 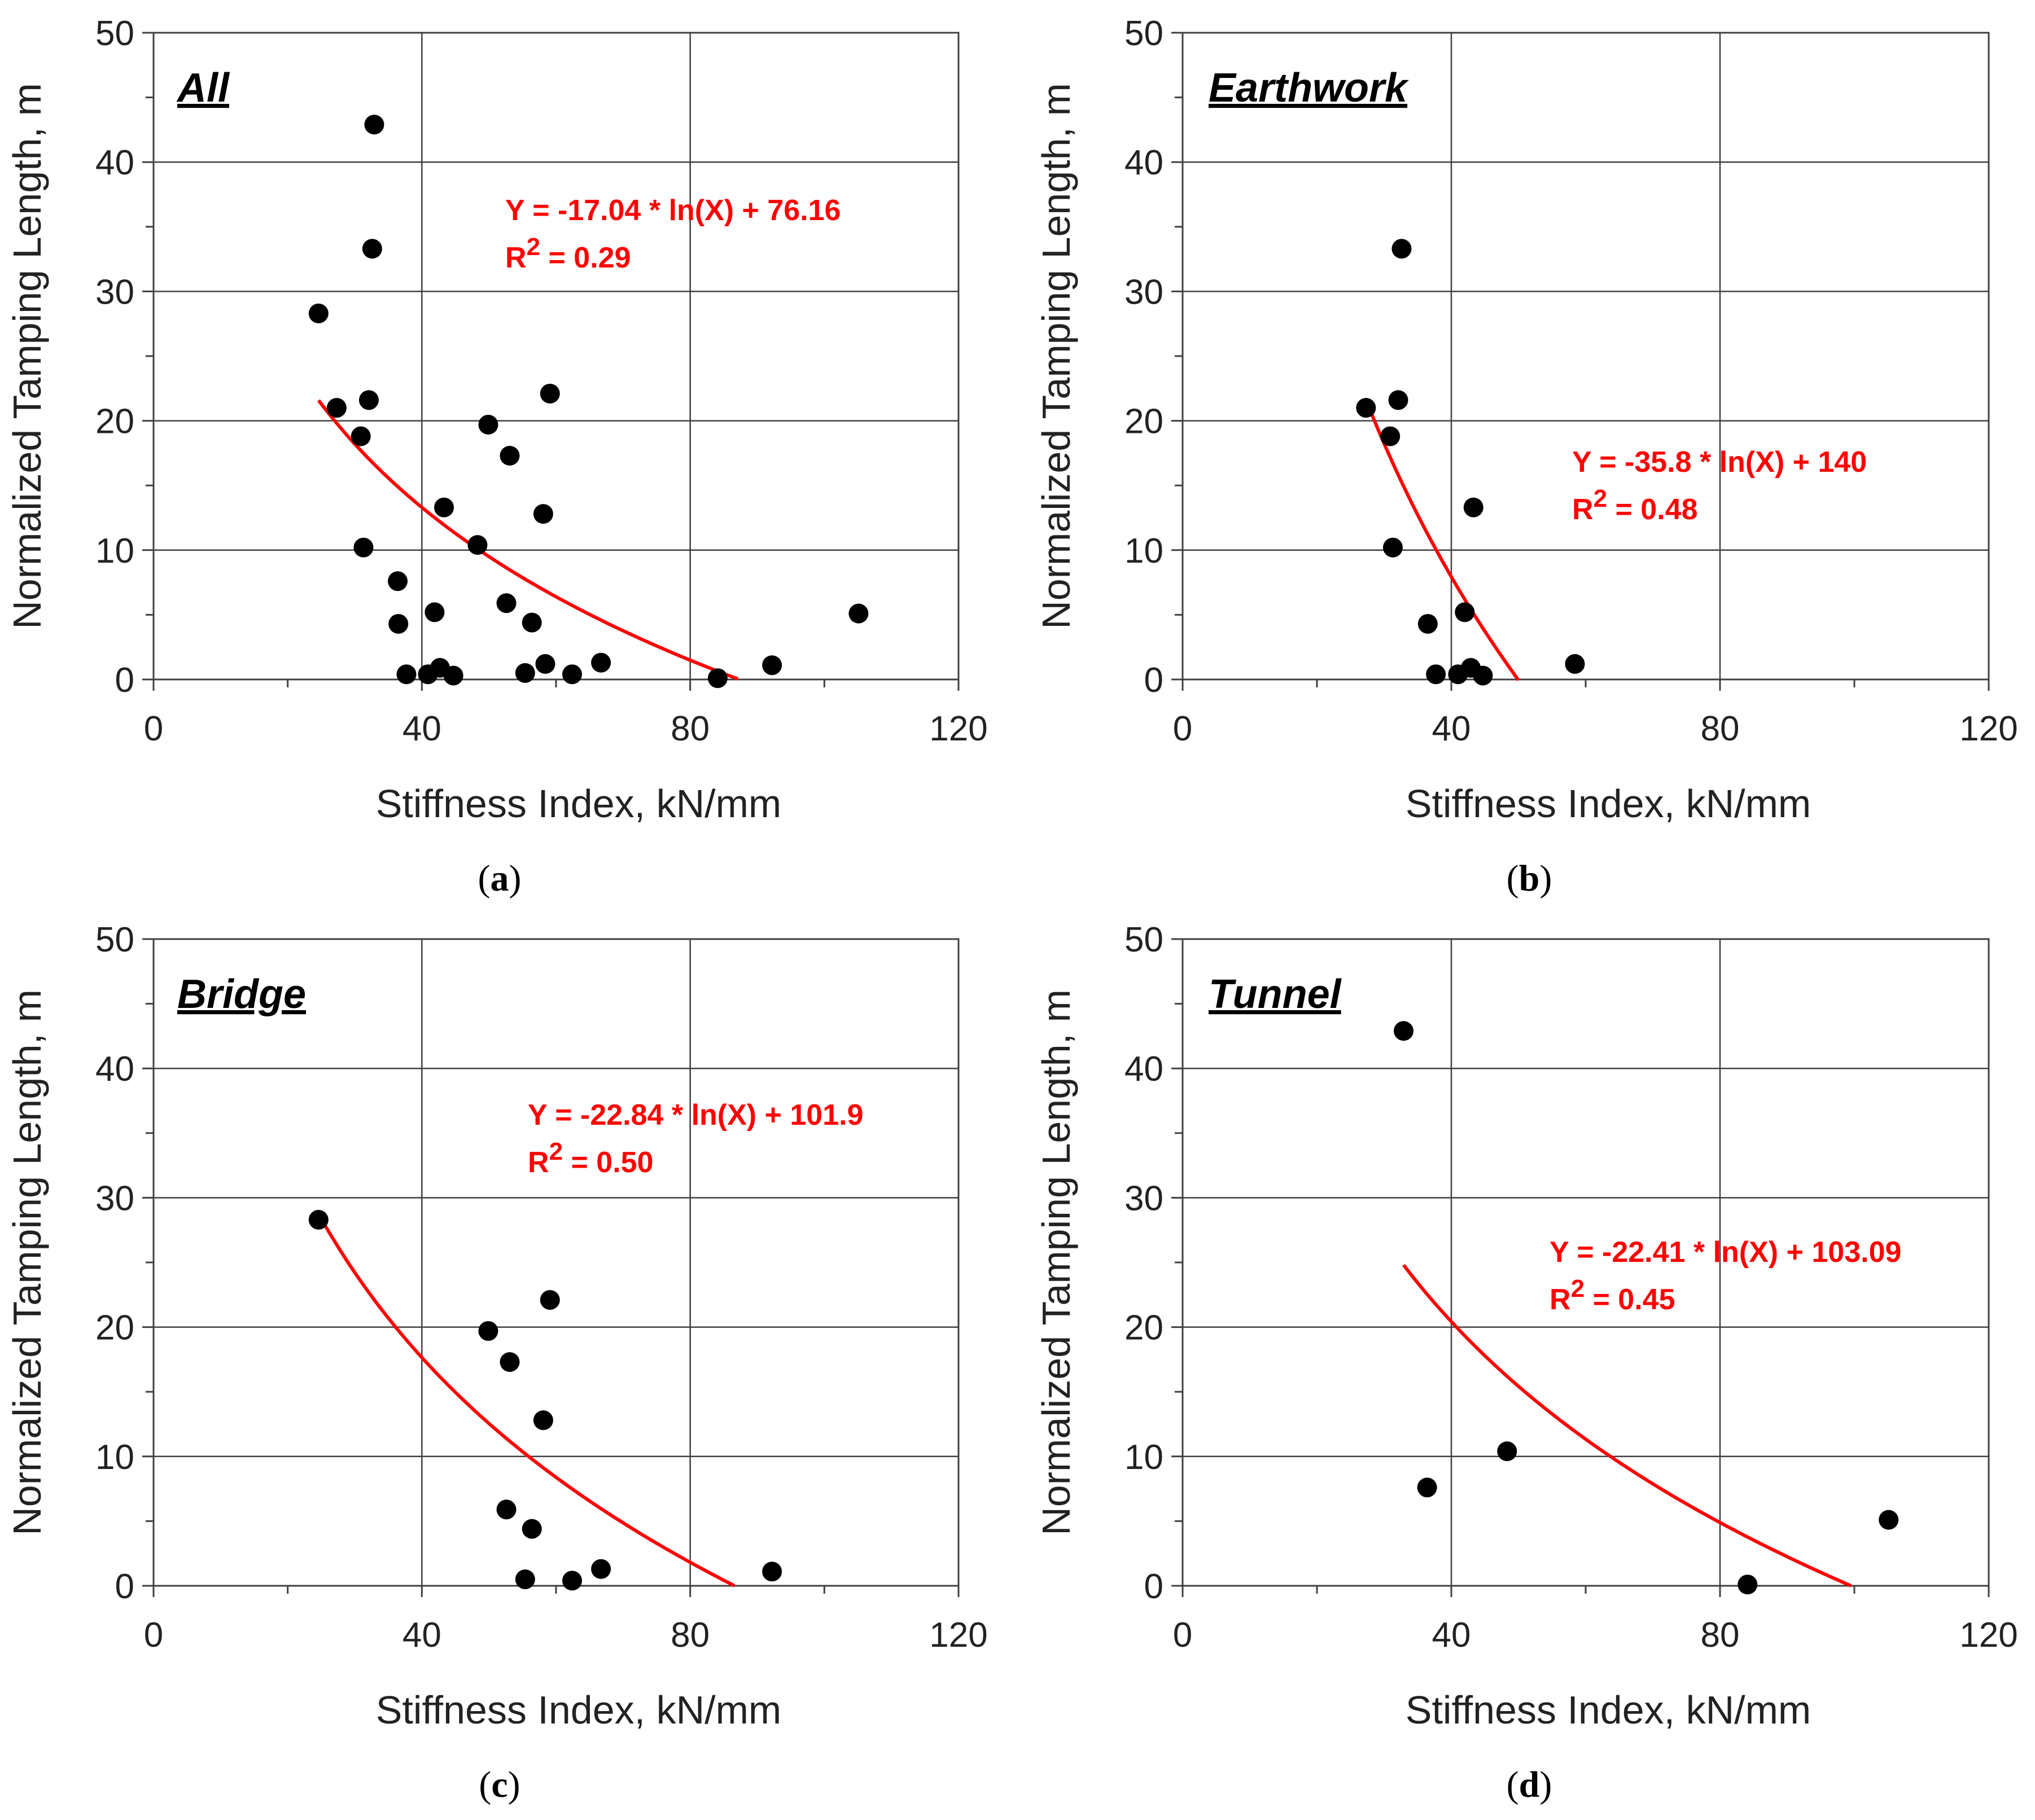 What do you see at coordinates (585, 258) in the screenshot?
I see `r-squared-value: = 0.29` at bounding box center [585, 258].